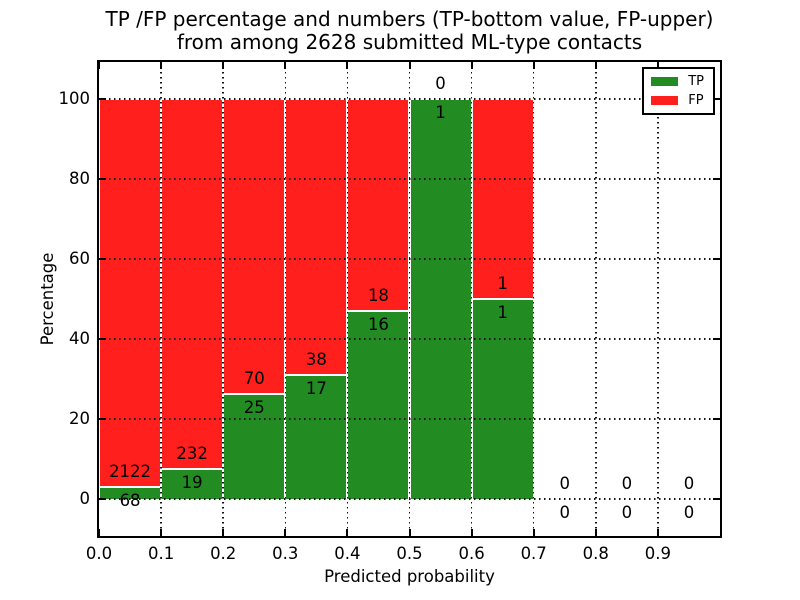 Image resolution: width=800 pixels, height=600 pixels. What do you see at coordinates (378, 295) in the screenshot?
I see `annotation-fp-count: 18` at bounding box center [378, 295].